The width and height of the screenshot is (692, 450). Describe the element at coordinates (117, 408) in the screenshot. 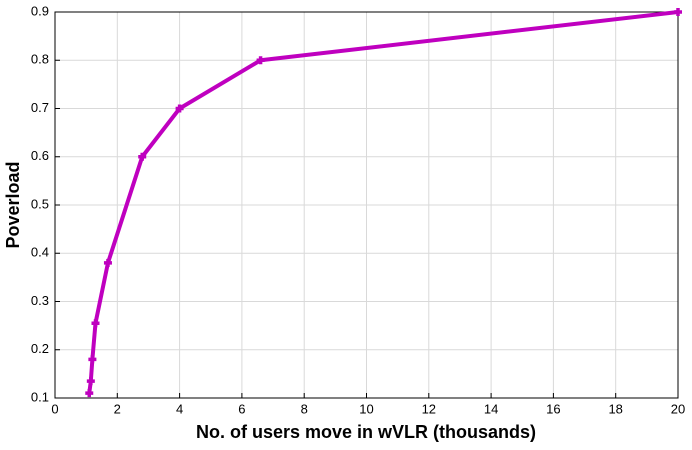

I see `x-tick-label: 2` at that location.